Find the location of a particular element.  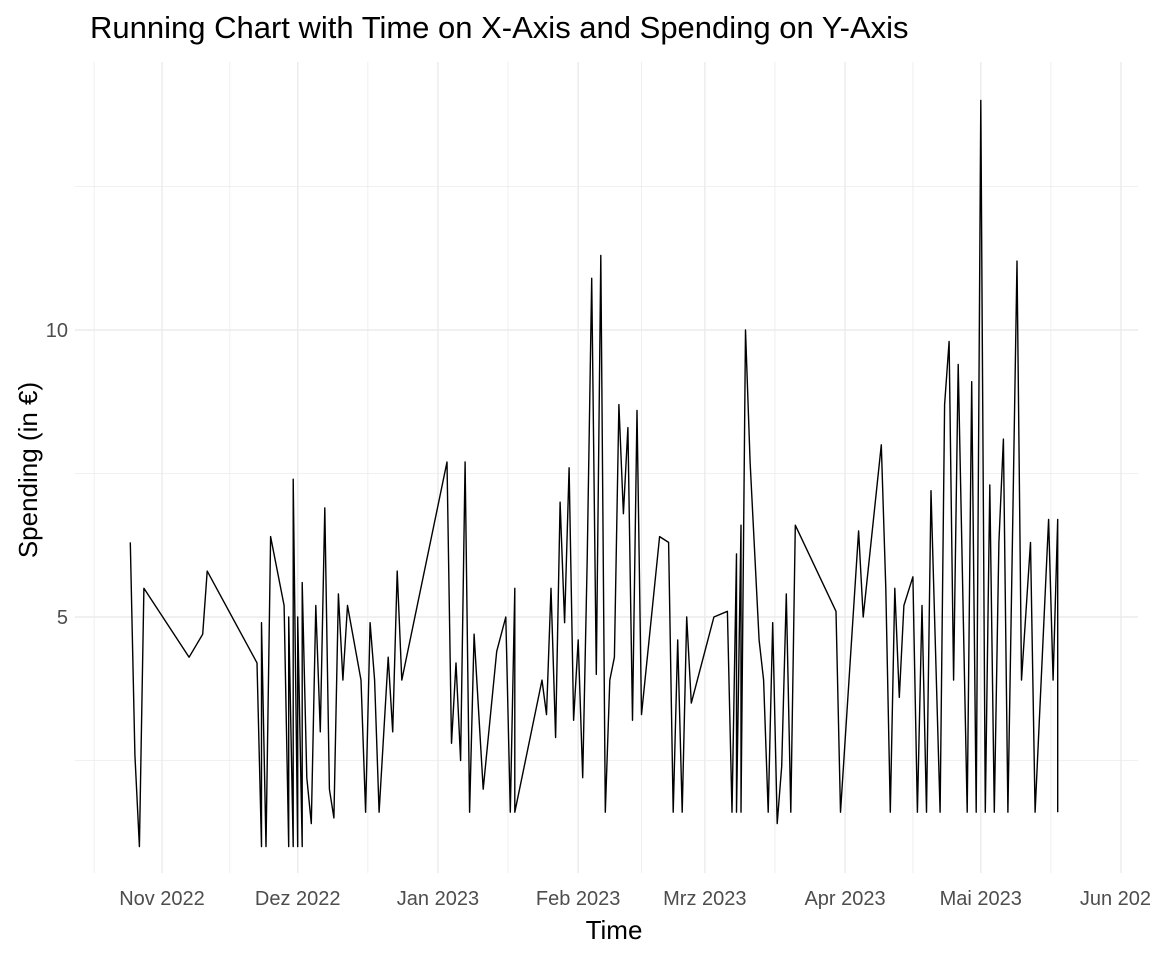

y-axis-title: Spending (in €) is located at coordinates (28, 470).